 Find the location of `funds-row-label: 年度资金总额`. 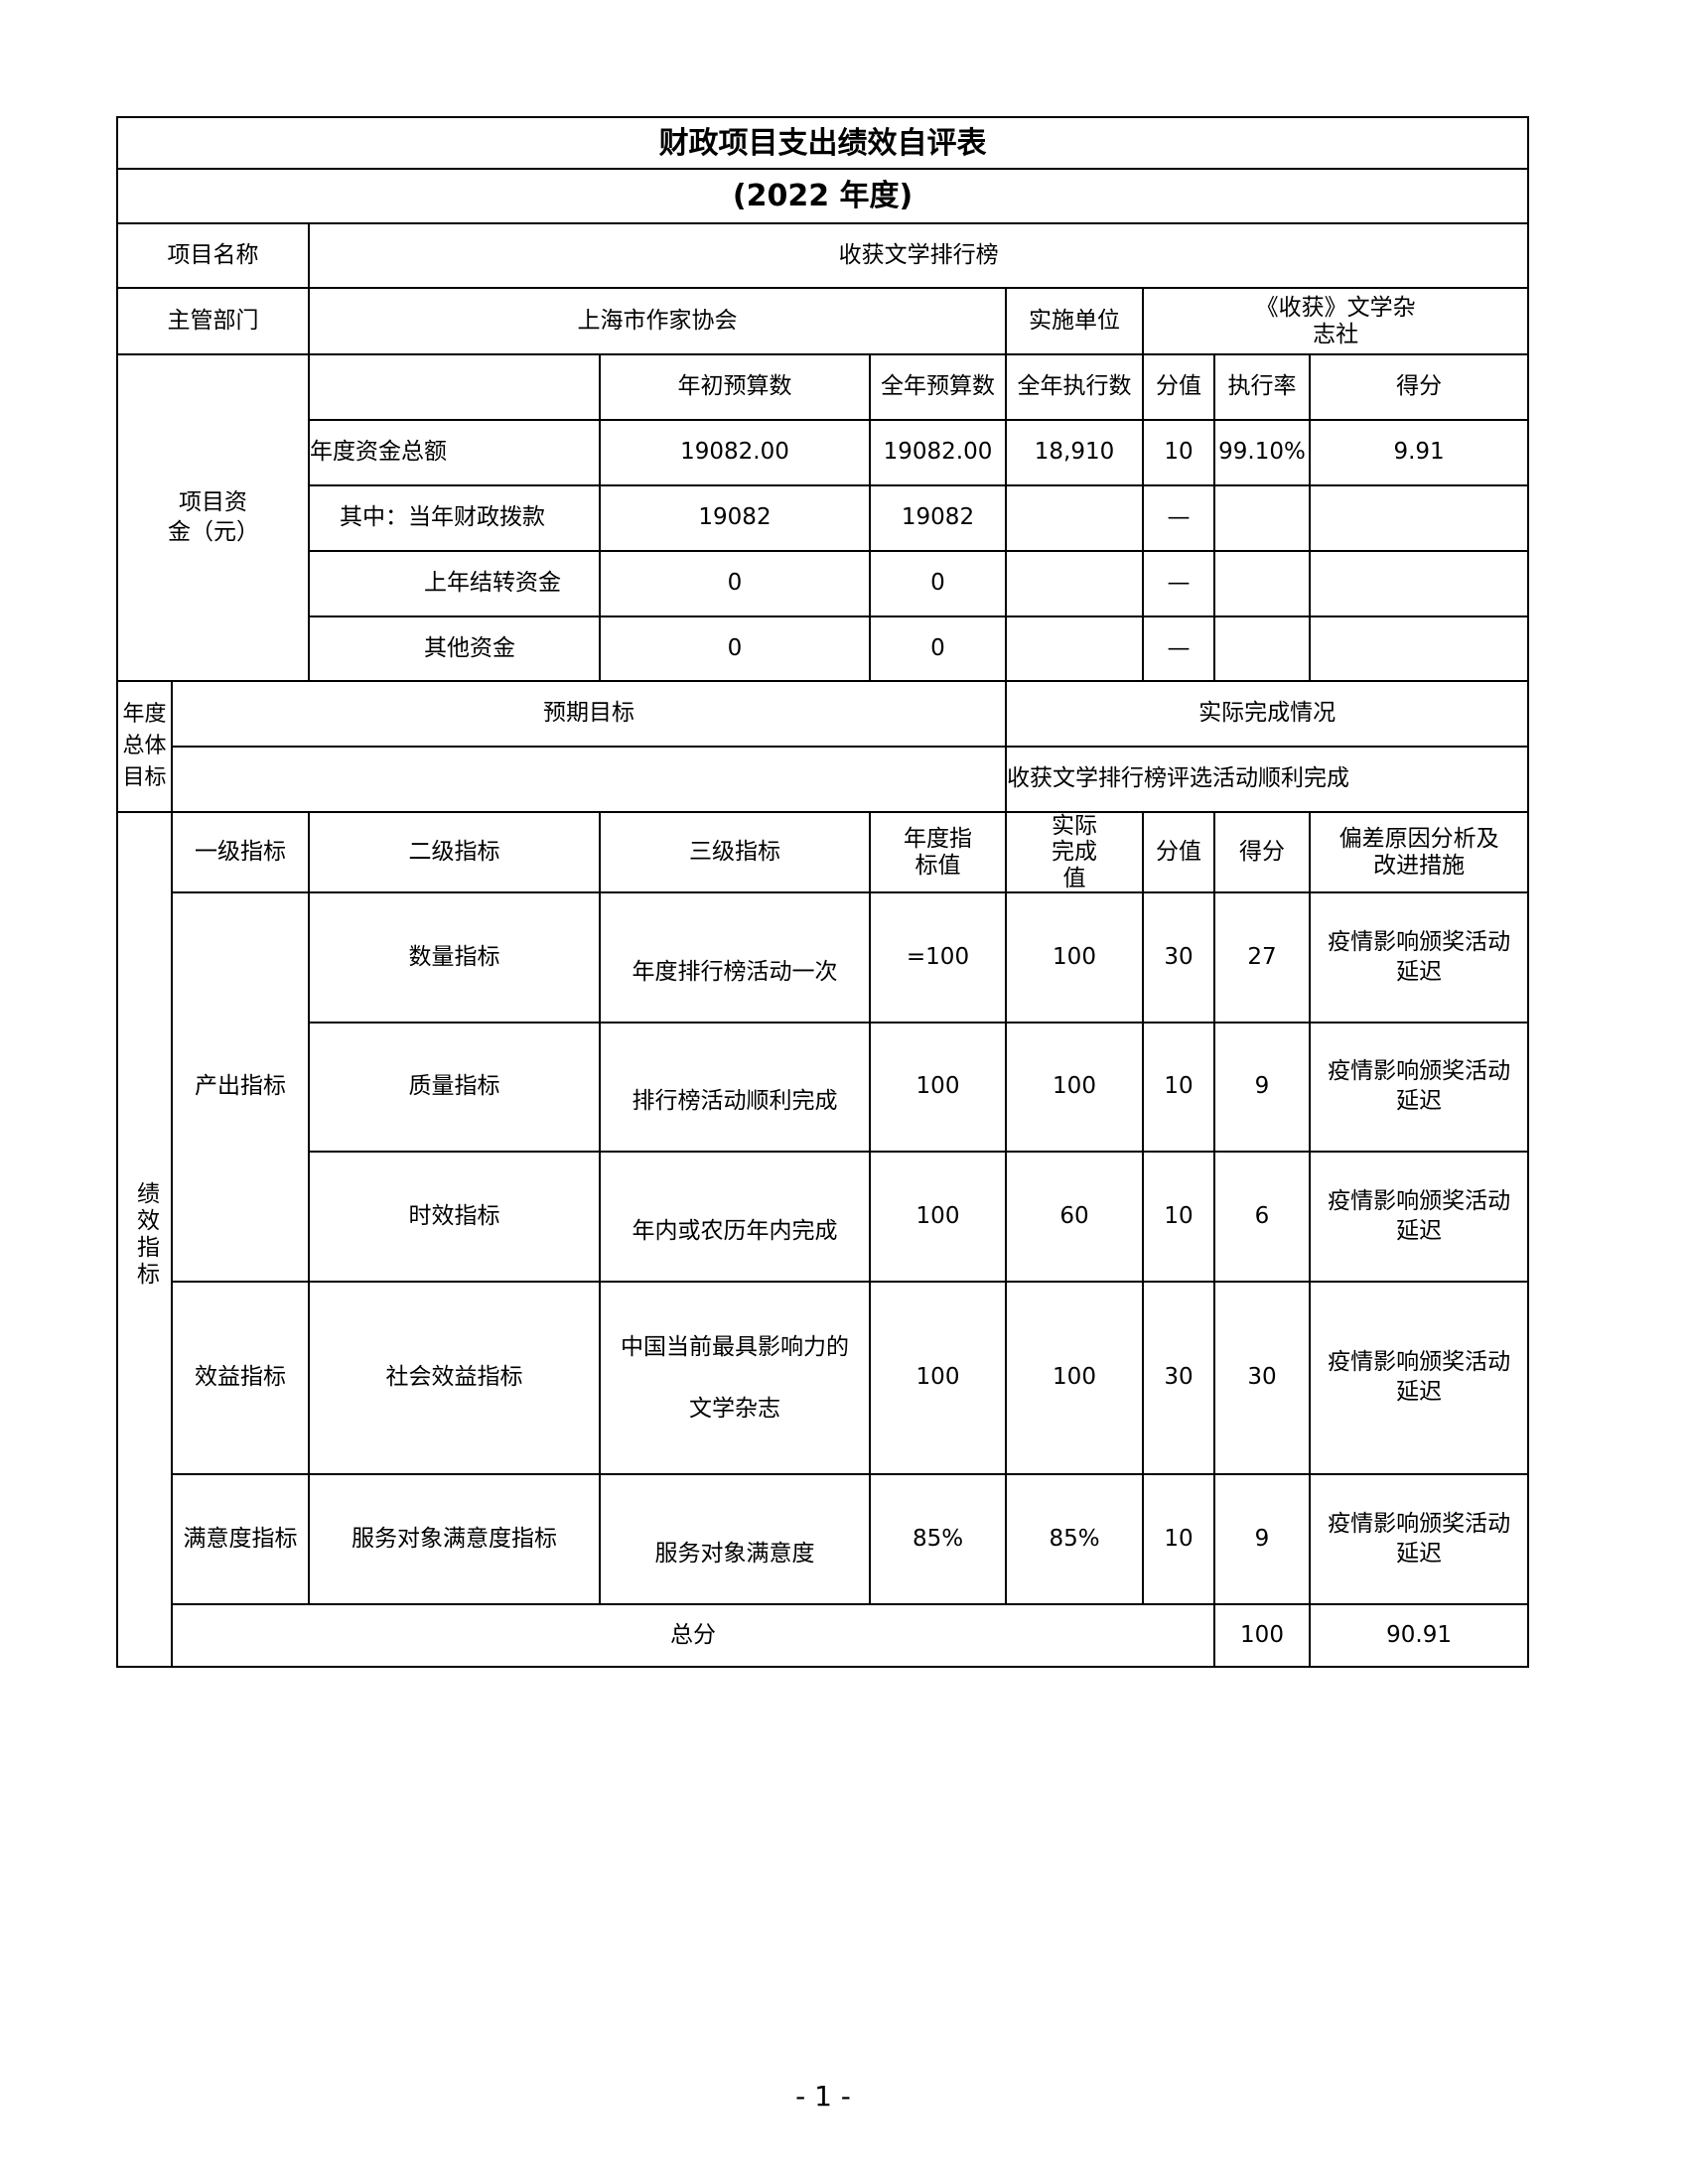

funds-row-label: 年度资金总额 is located at coordinates (454, 452).